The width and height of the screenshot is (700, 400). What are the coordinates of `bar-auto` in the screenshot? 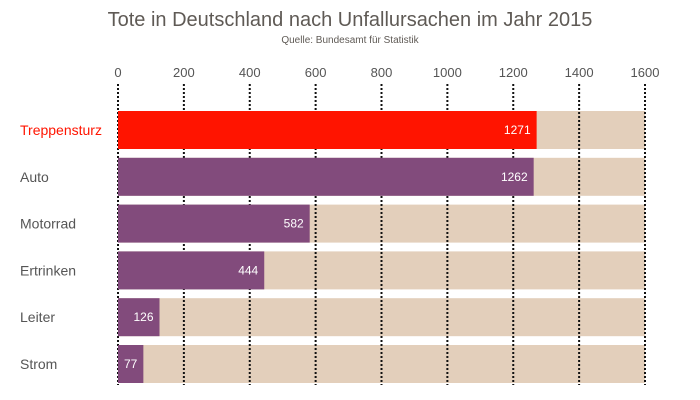 It's located at (326, 176).